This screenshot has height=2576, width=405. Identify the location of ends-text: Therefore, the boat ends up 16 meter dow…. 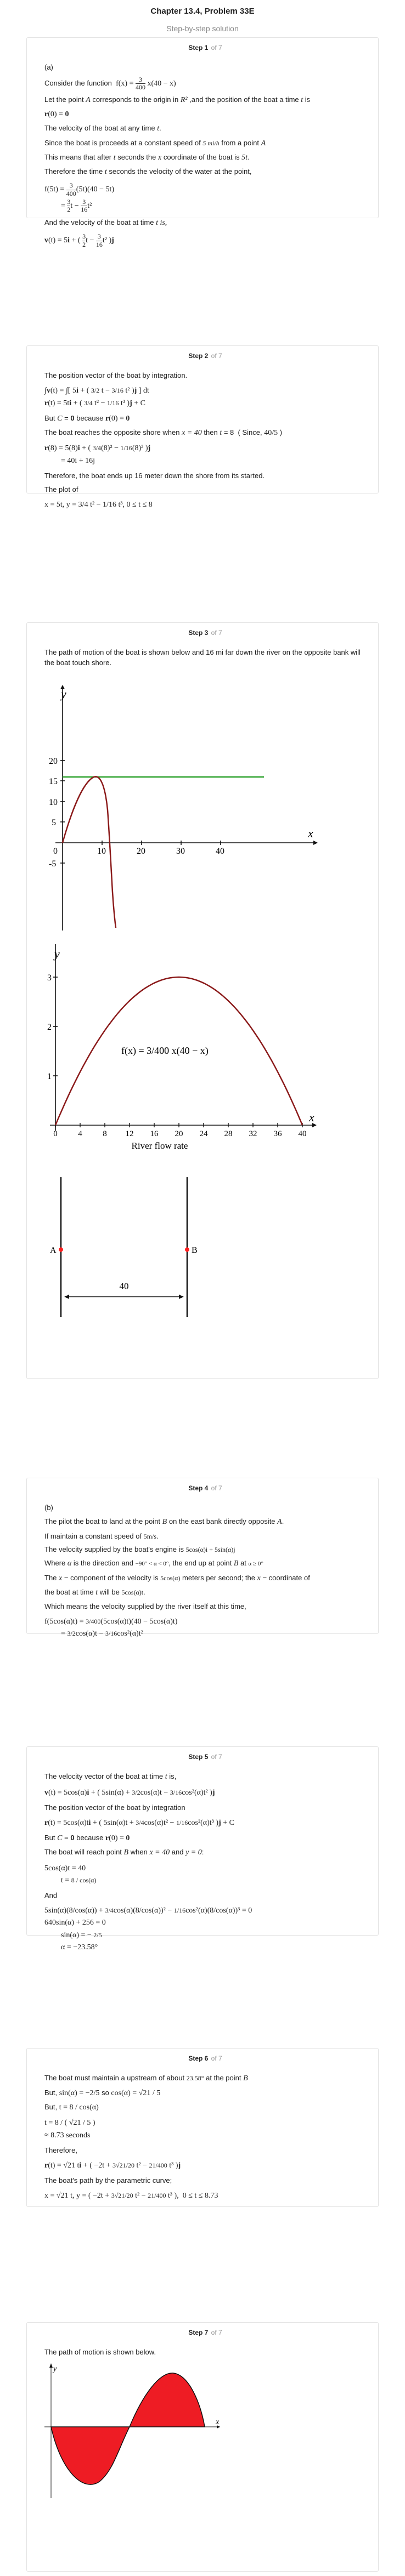
(154, 476).